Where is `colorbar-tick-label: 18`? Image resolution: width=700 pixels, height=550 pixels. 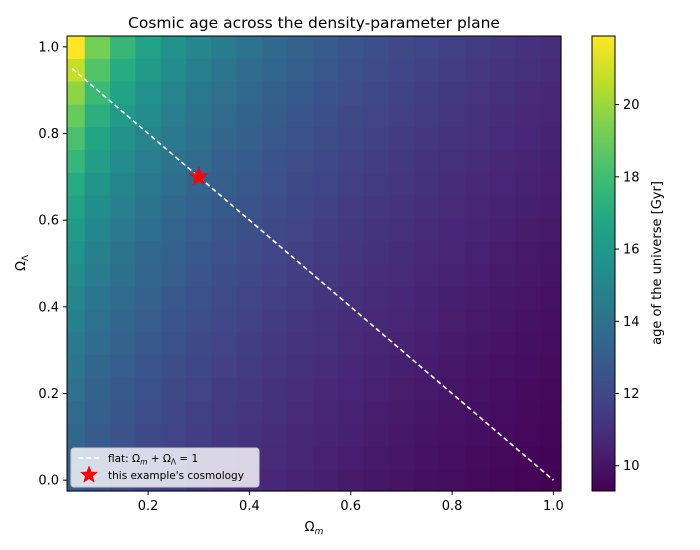 colorbar-tick-label: 18 is located at coordinates (631, 177).